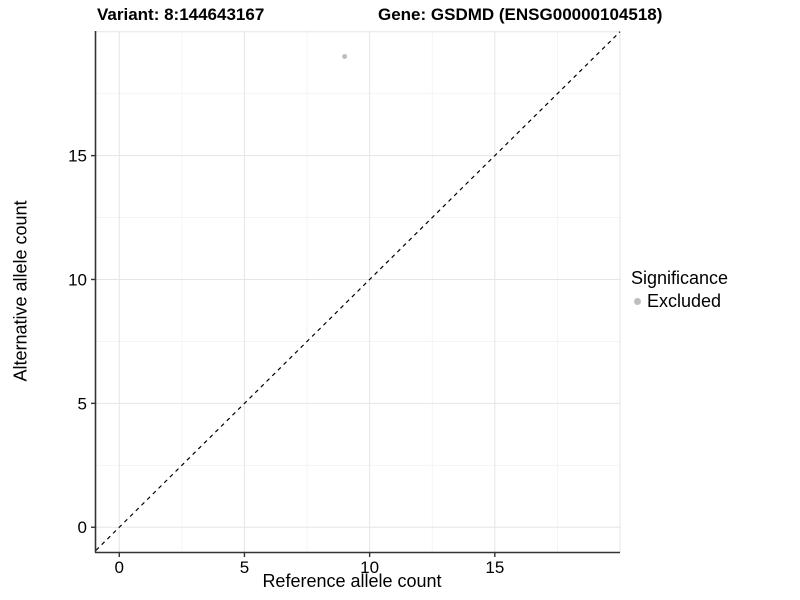 Image resolution: width=800 pixels, height=600 pixels. What do you see at coordinates (82, 527) in the screenshot?
I see `y-tick-label: 0` at bounding box center [82, 527].